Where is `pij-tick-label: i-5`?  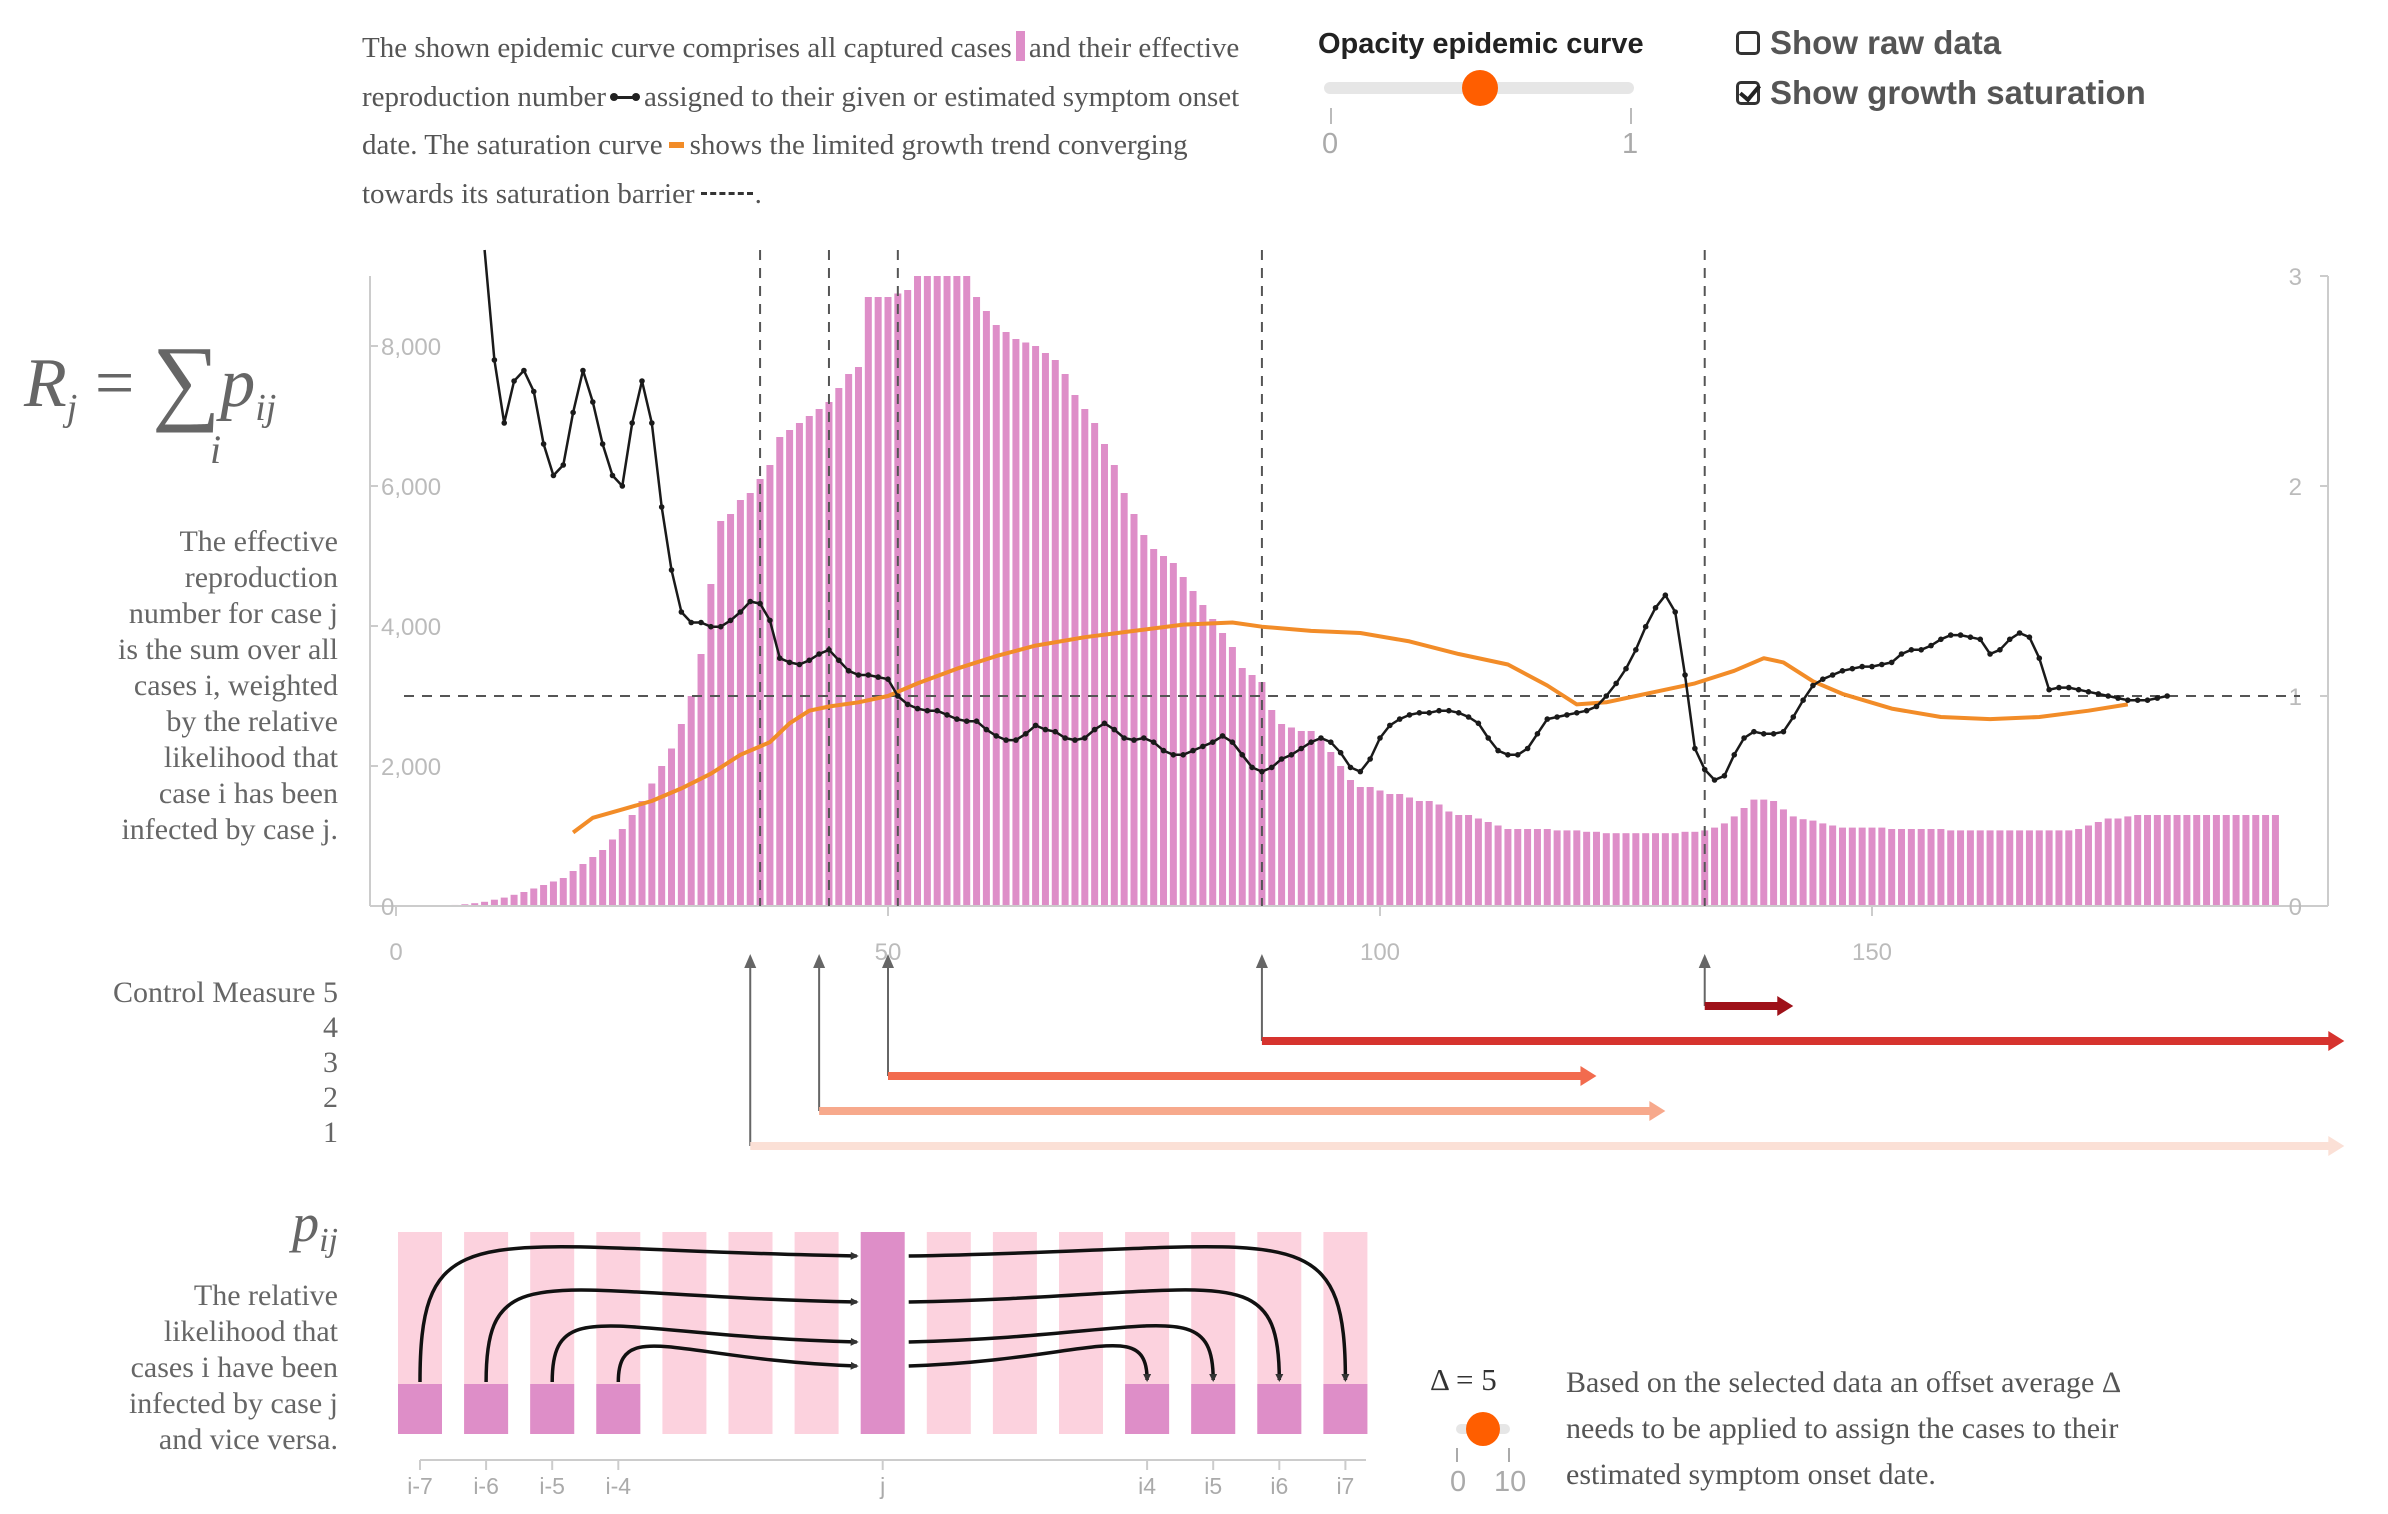 pij-tick-label: i-5 is located at coordinates (552, 1486).